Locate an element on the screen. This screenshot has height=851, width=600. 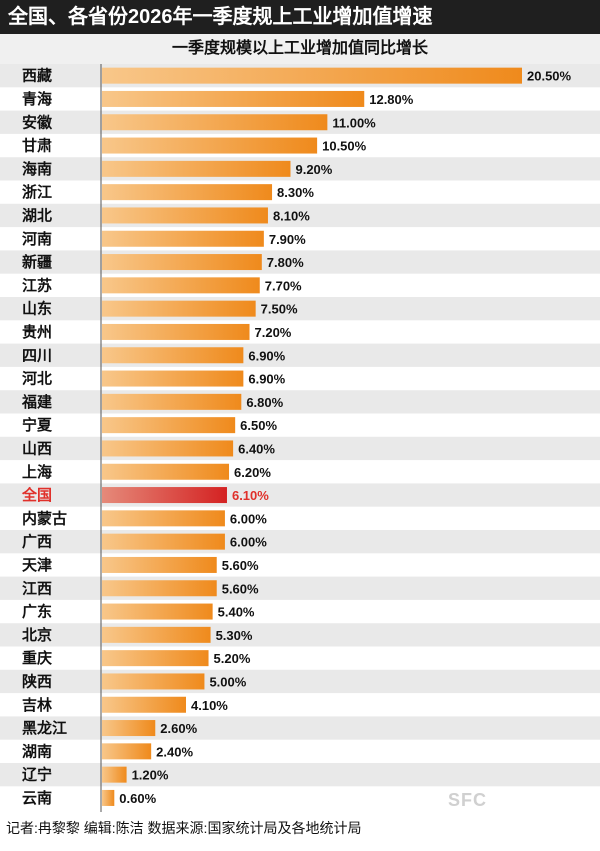
category-label: 天津 is located at coordinates (37, 565).